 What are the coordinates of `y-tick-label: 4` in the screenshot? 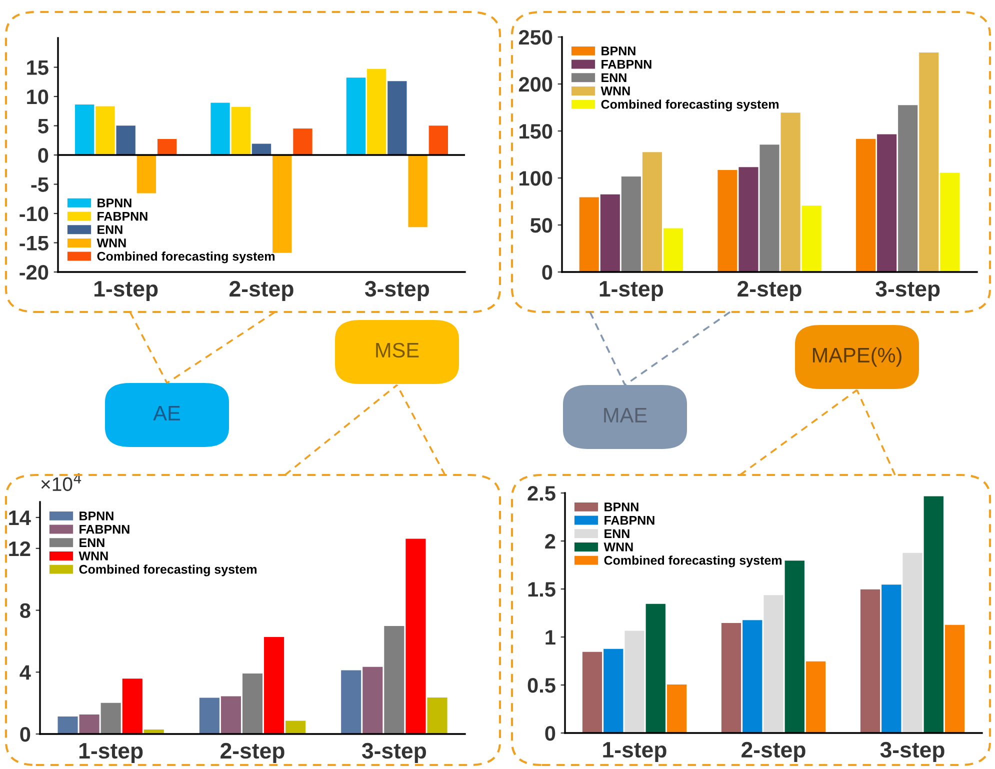 It's located at (25, 672).